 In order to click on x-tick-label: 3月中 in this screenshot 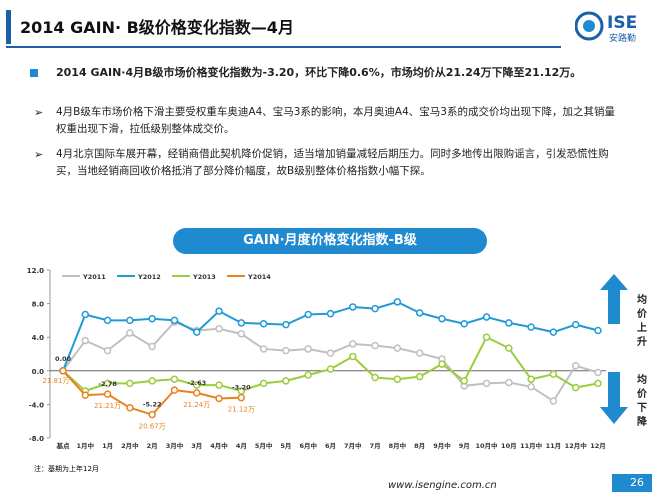, I will do `click(175, 445)`.